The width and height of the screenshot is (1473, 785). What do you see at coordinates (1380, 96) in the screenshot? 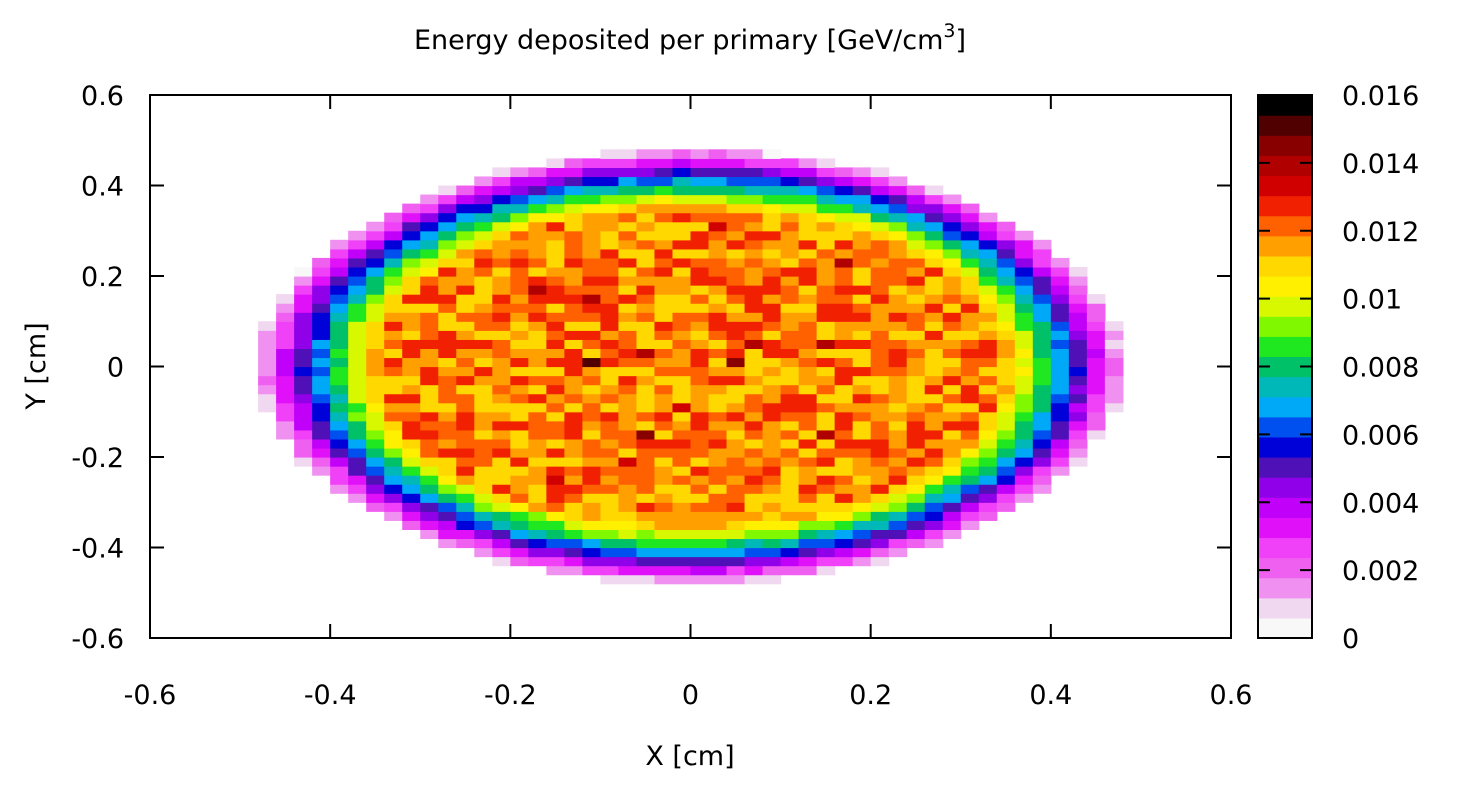
I see `colorbar-tick-label: 0.016` at bounding box center [1380, 96].